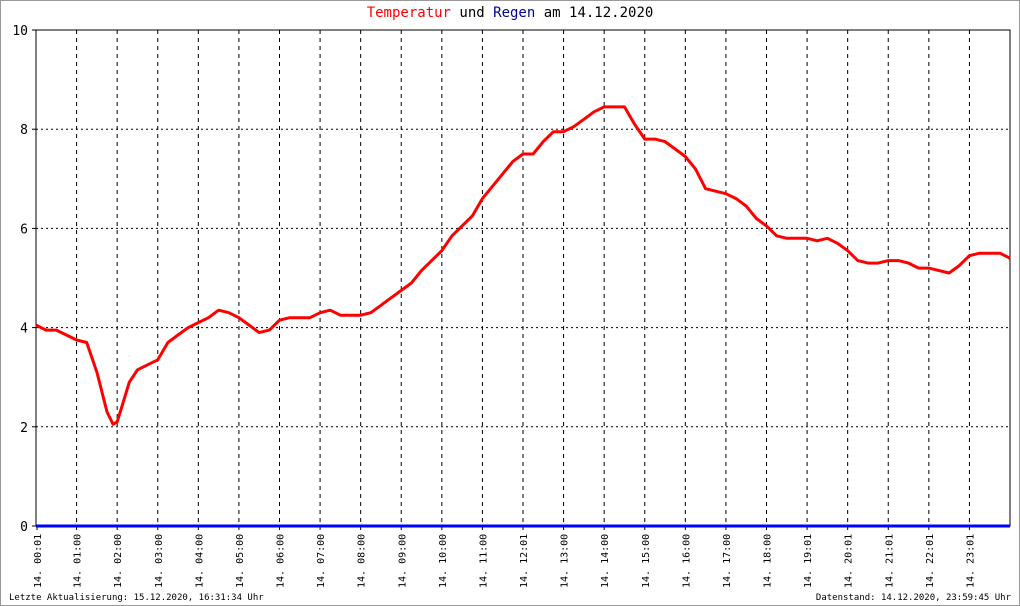 This screenshot has height=606, width=1020. Describe the element at coordinates (808, 561) in the screenshot. I see `x-tick-label: 14. 19:01` at that location.